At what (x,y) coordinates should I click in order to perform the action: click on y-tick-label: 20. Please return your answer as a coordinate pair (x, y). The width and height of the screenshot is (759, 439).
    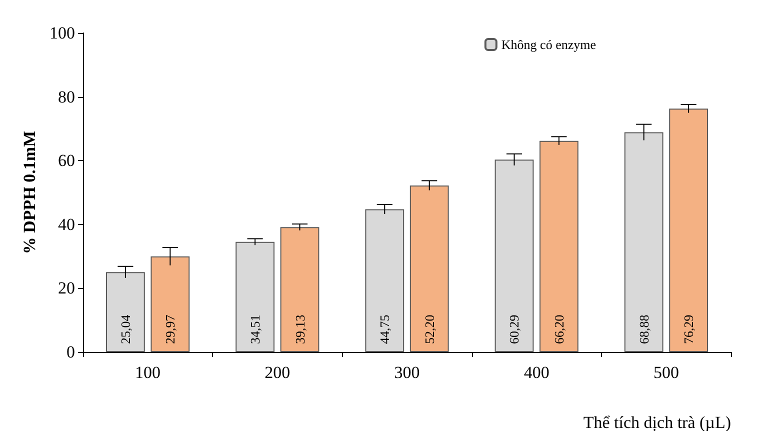
    Looking at the image, I should click on (66, 288).